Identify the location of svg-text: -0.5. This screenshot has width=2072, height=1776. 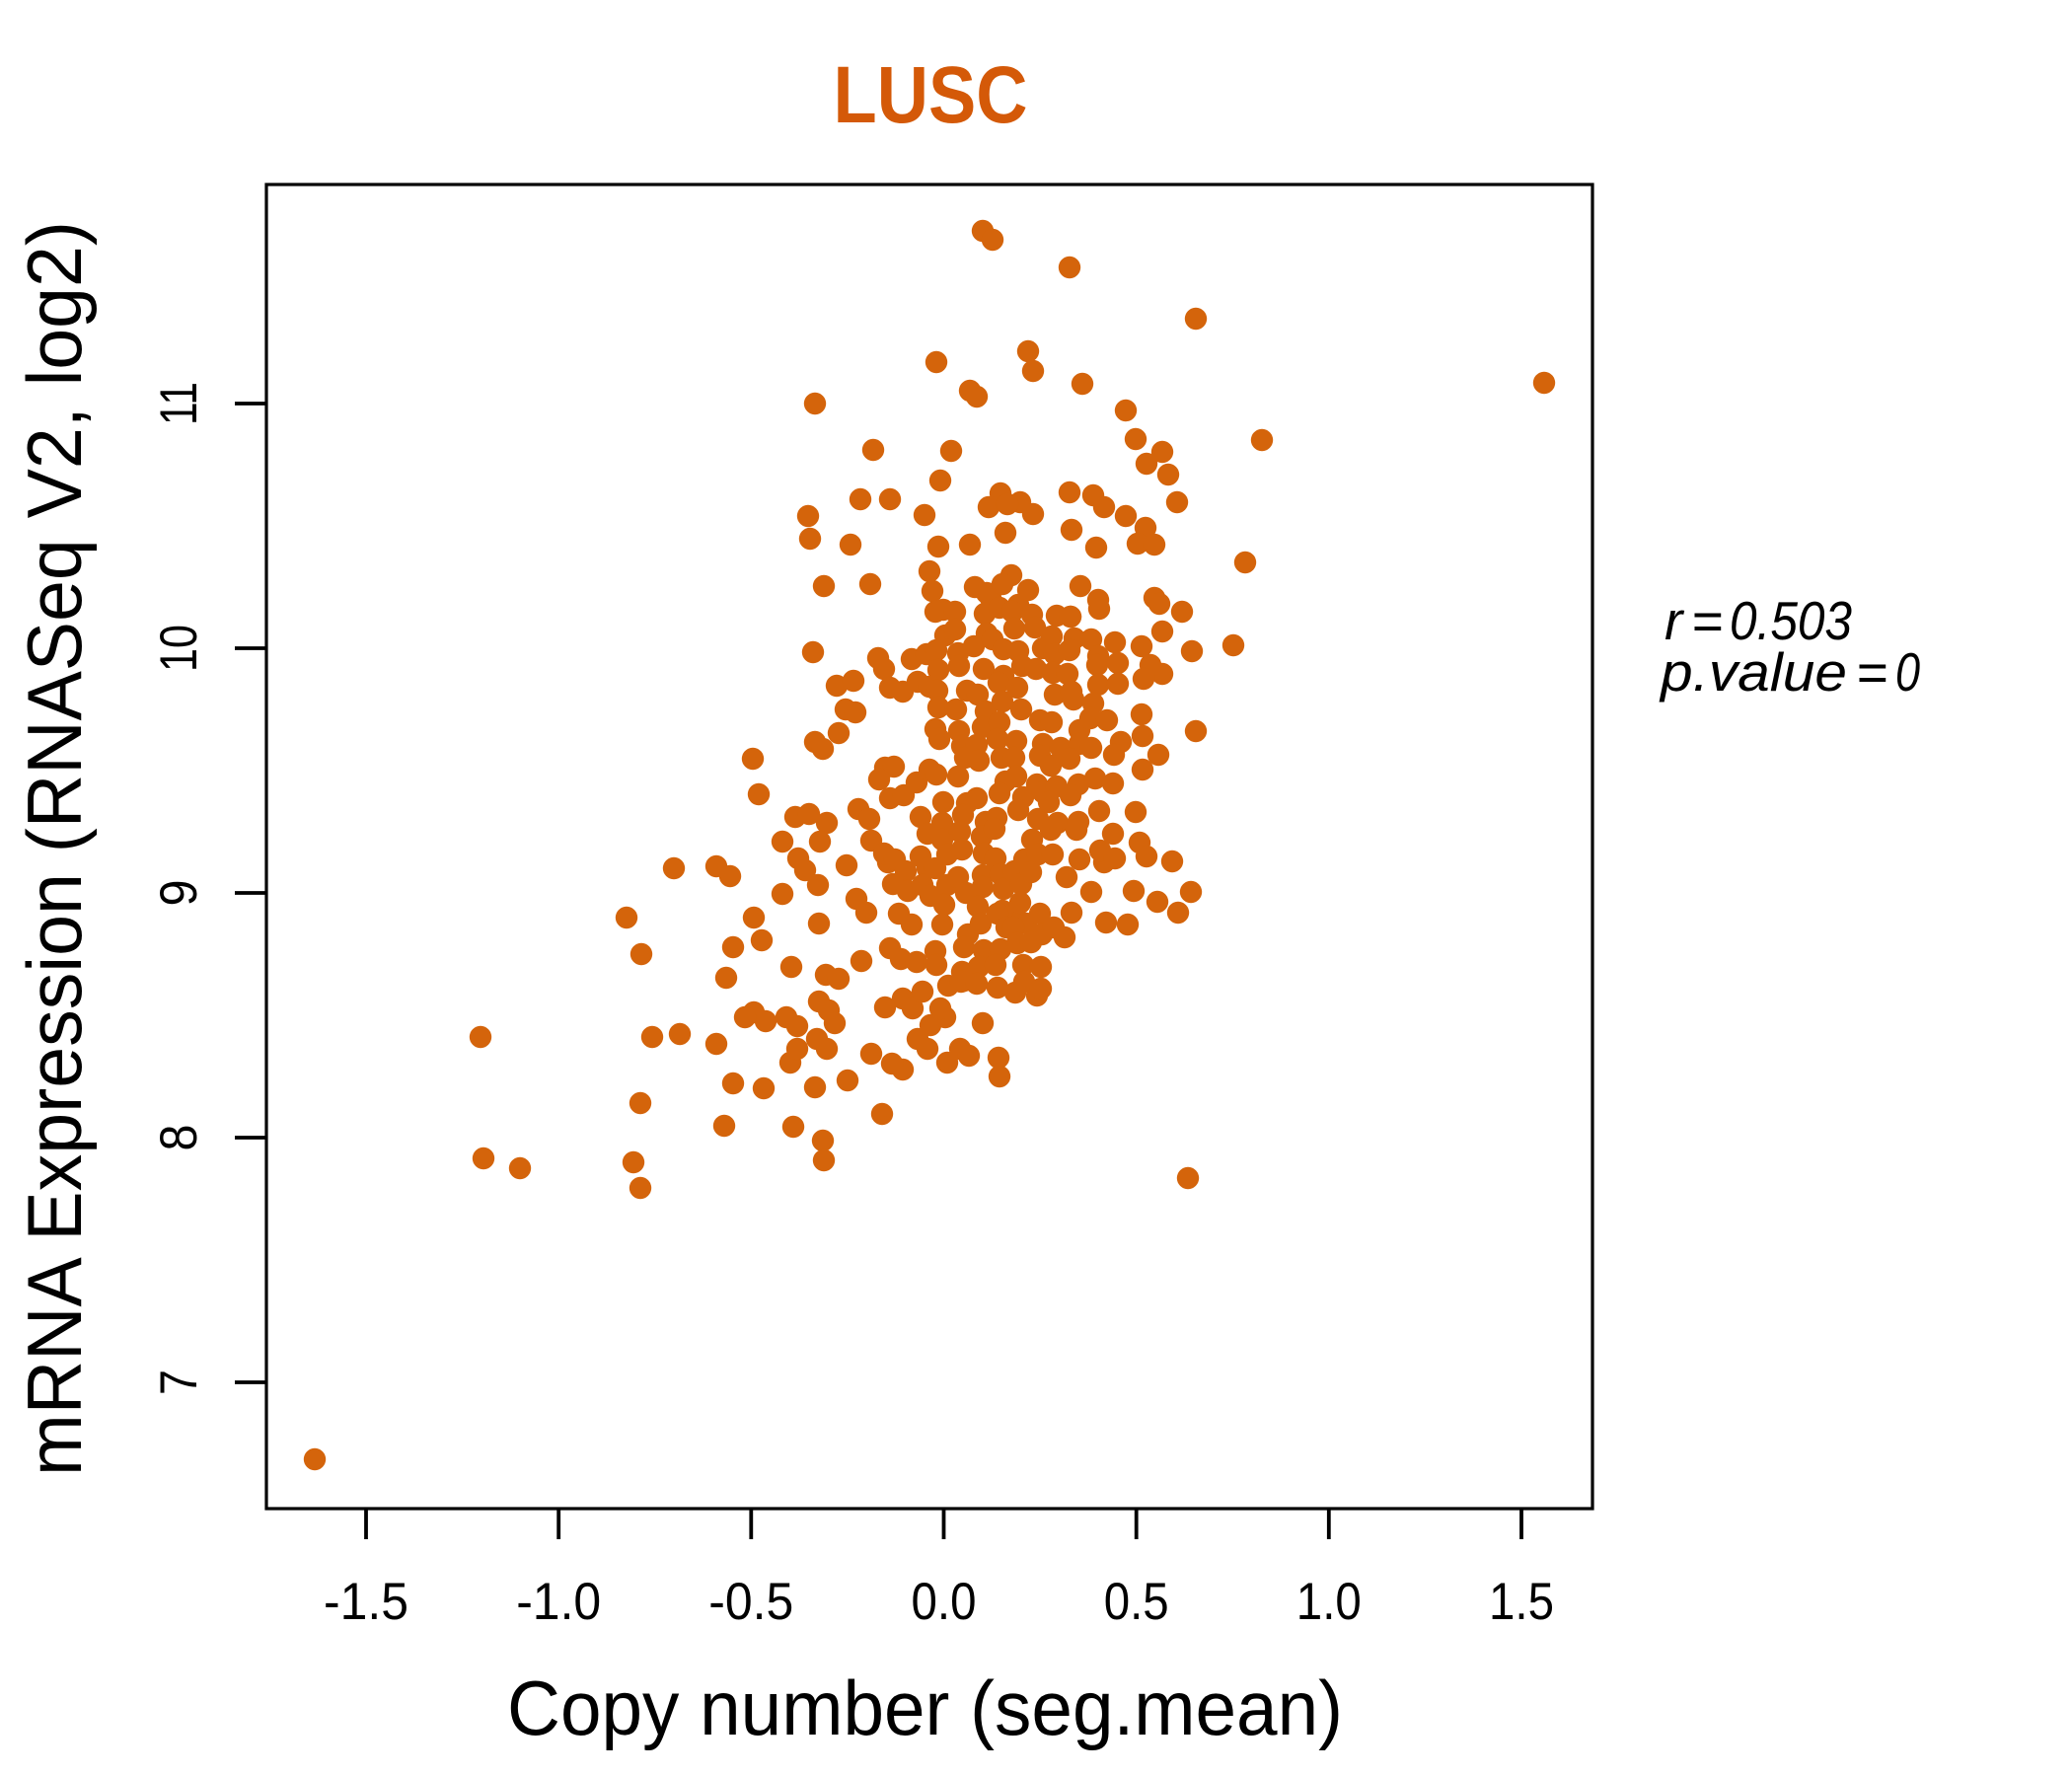
(751, 1602).